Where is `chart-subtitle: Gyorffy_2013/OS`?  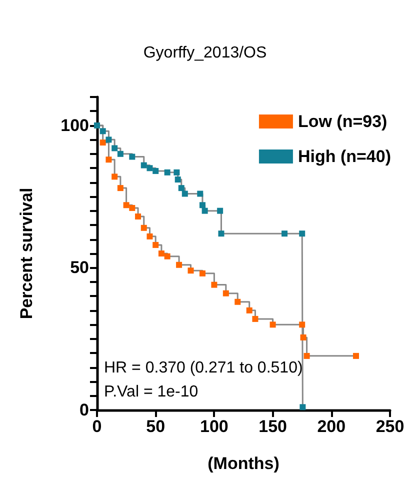 chart-subtitle: Gyorffy_2013/OS is located at coordinates (205, 53).